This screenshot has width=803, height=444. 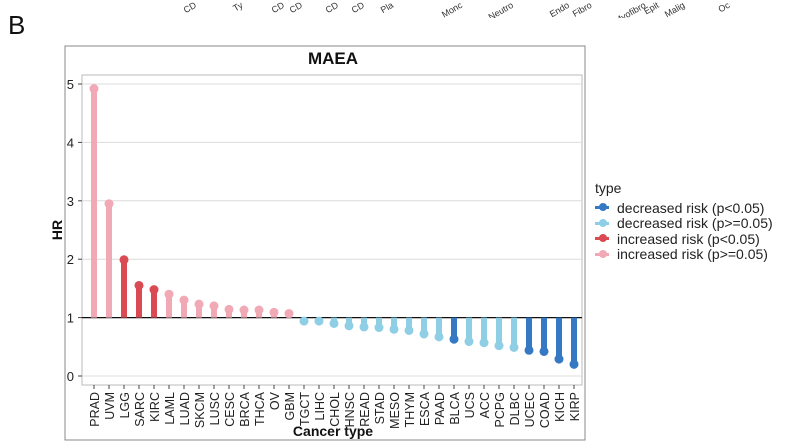 What do you see at coordinates (185, 408) in the screenshot?
I see `x-tick-label: LUAD` at bounding box center [185, 408].